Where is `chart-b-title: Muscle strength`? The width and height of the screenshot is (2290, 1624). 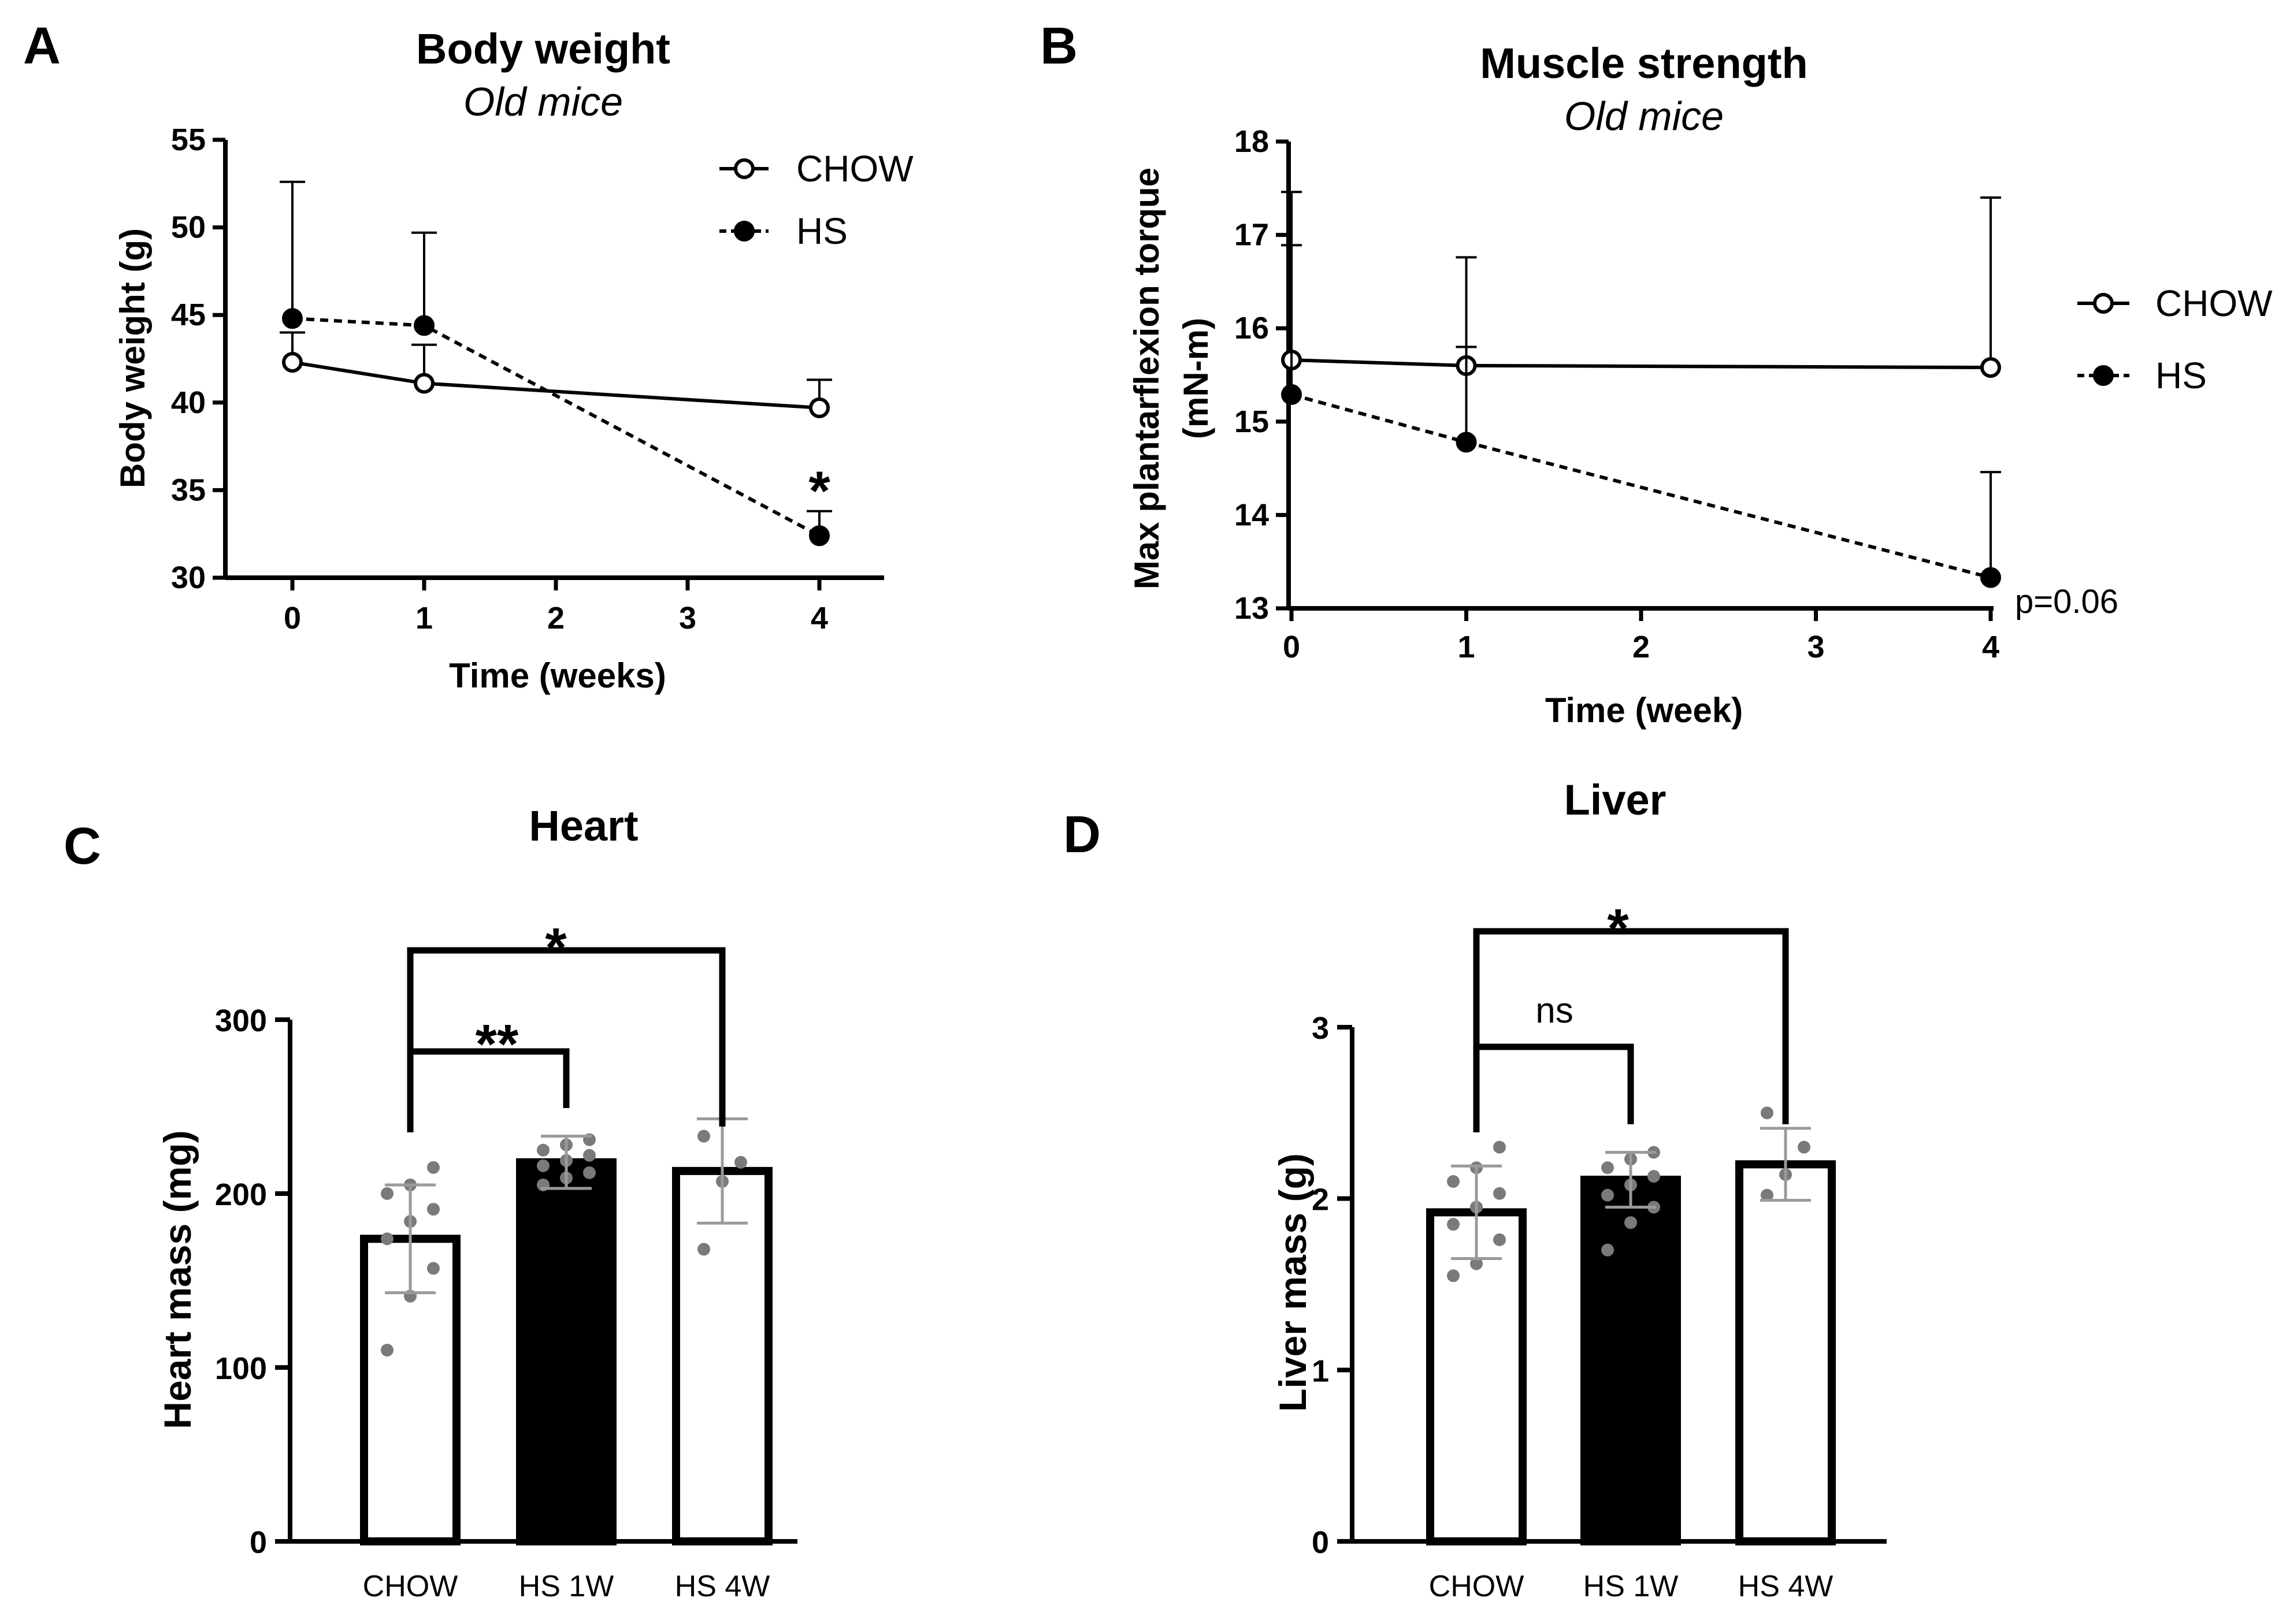
chart-b-title: Muscle strength is located at coordinates (1643, 63).